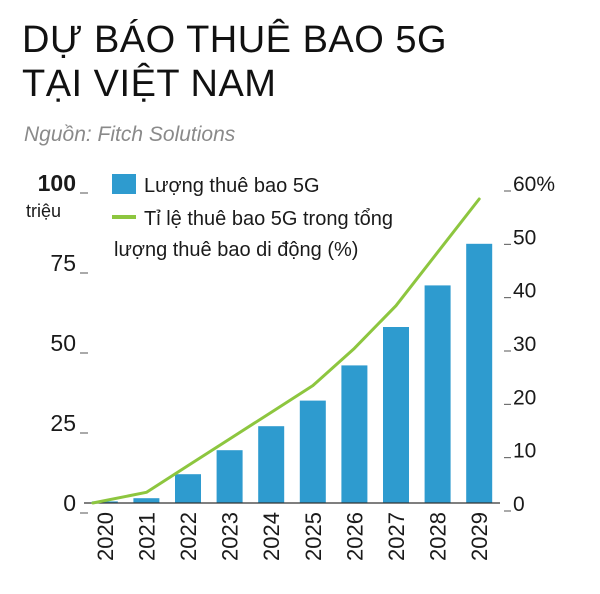 Image resolution: width=600 pixels, height=594 pixels. I want to click on bar-2026, so click(354, 434).